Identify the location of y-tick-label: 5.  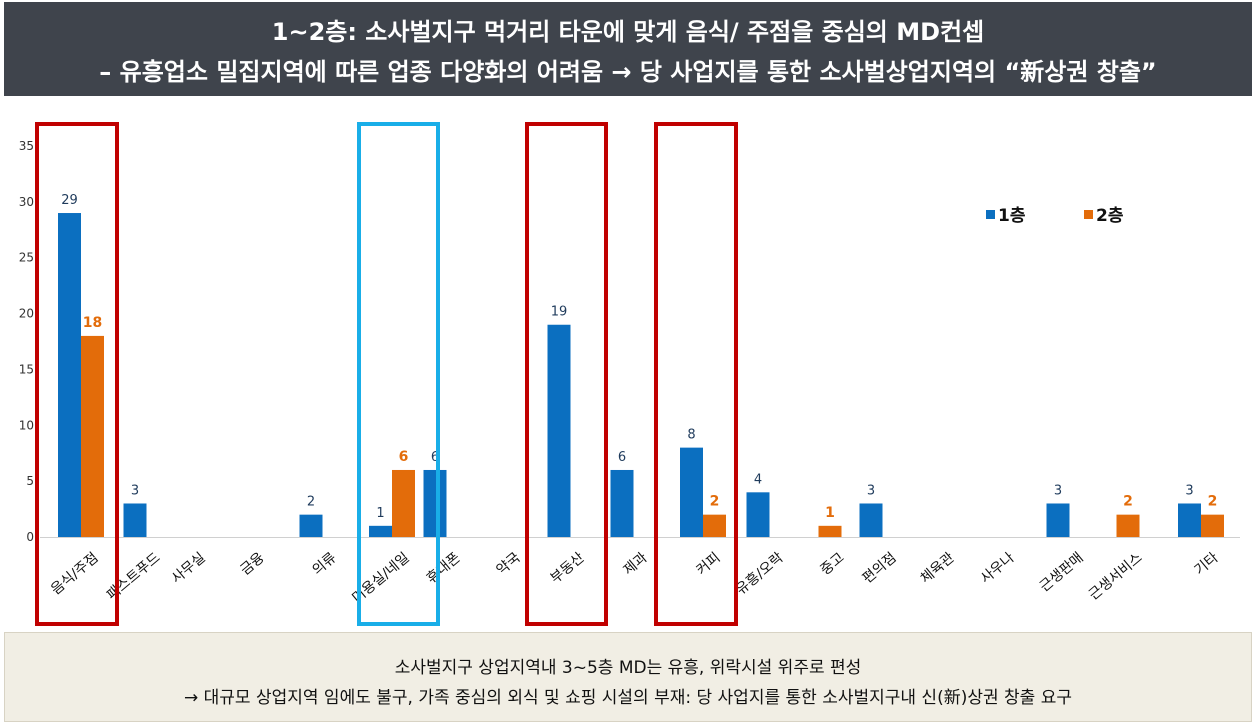
(30, 481).